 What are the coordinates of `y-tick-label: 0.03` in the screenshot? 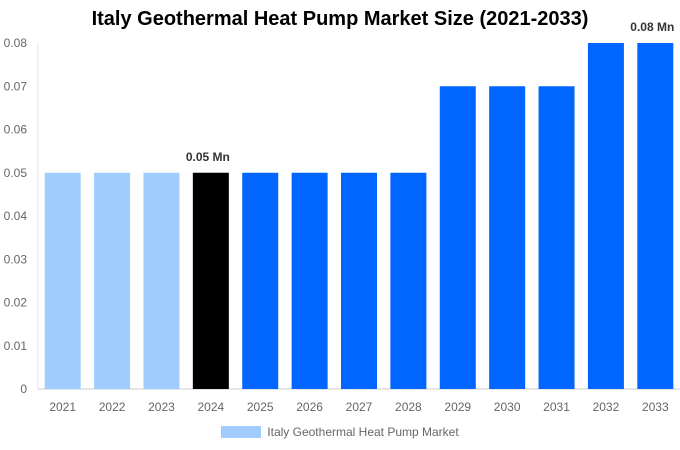 It's located at (16, 259).